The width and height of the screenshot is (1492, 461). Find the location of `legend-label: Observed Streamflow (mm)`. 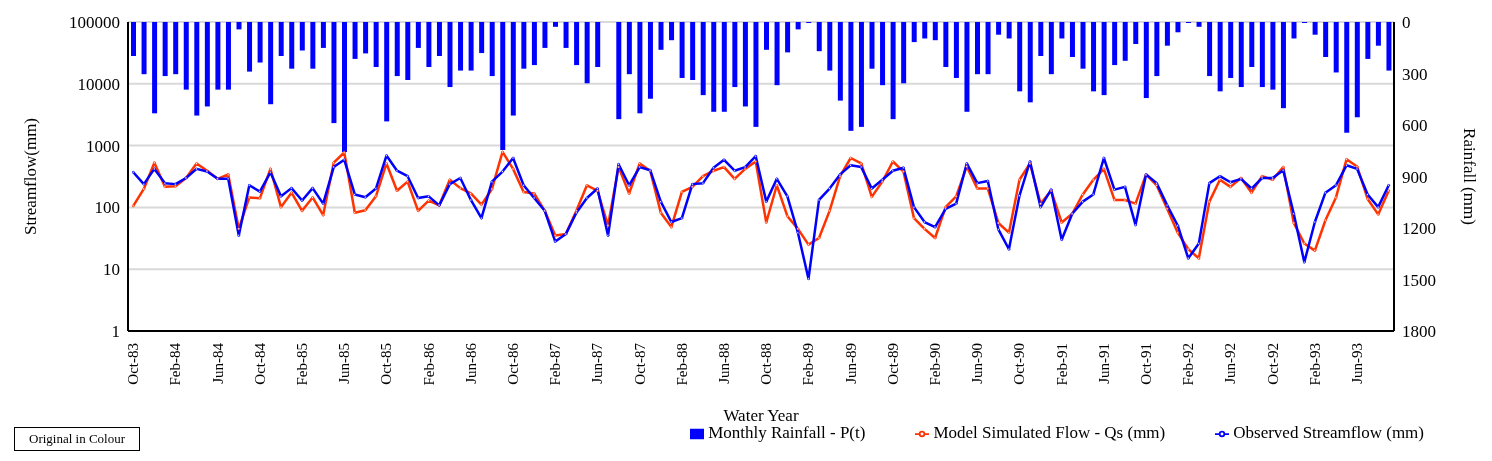

legend-label: Observed Streamflow (mm) is located at coordinates (1328, 432).